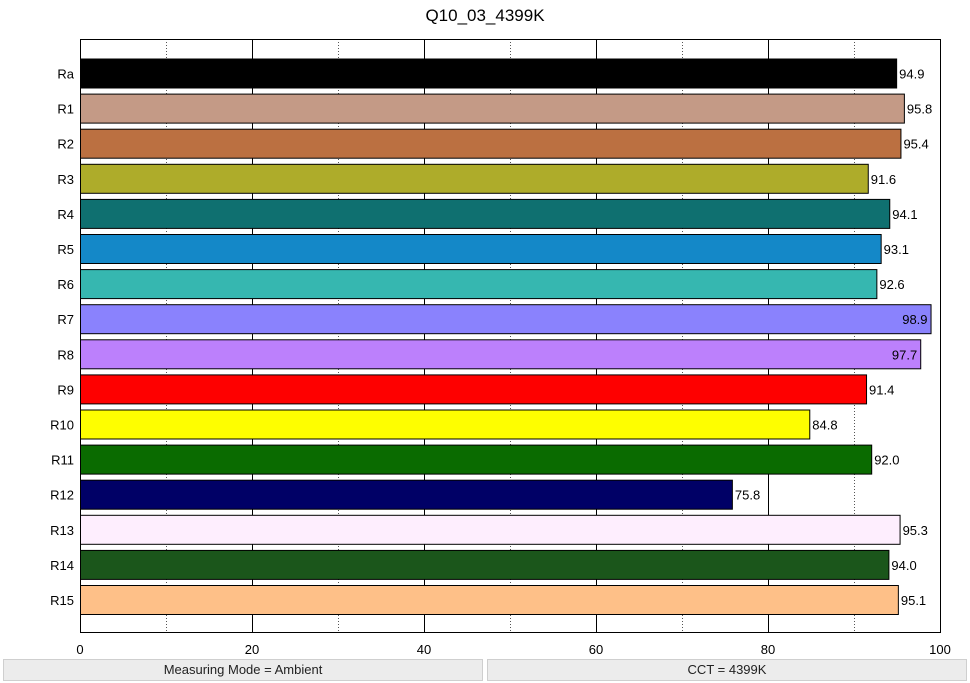  Describe the element at coordinates (445, 424) in the screenshot. I see `bar-r10` at that location.